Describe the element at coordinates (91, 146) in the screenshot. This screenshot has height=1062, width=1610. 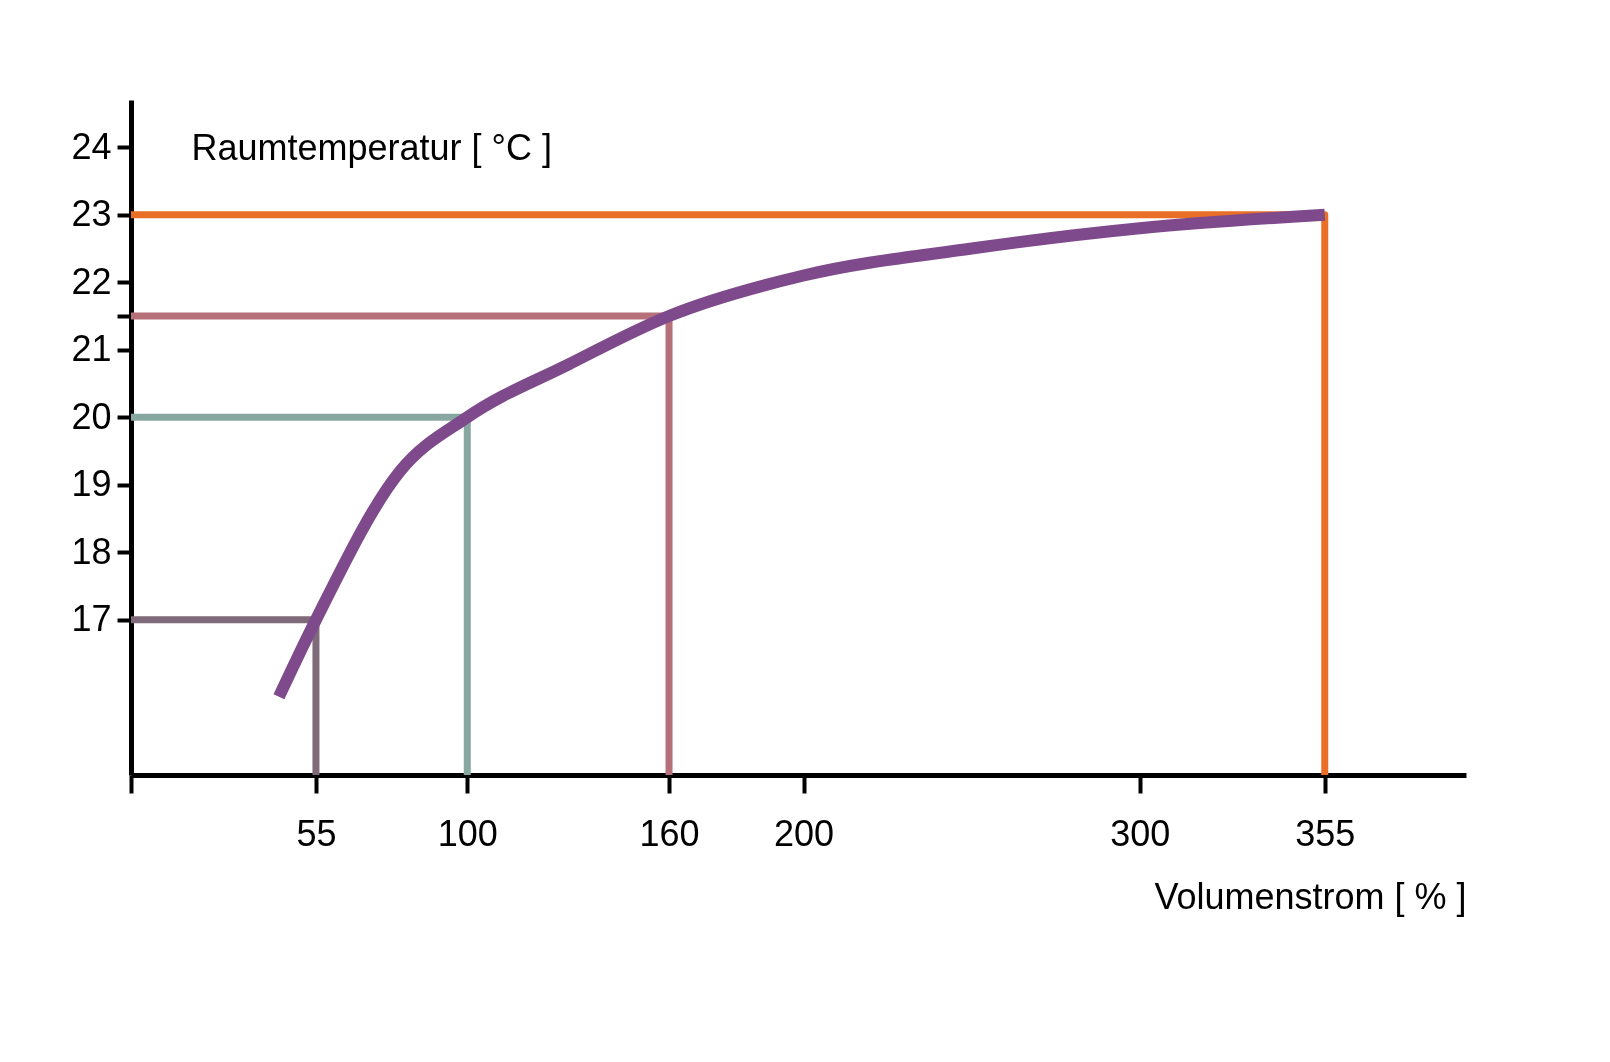
I see `y-tick-label: 24` at that location.